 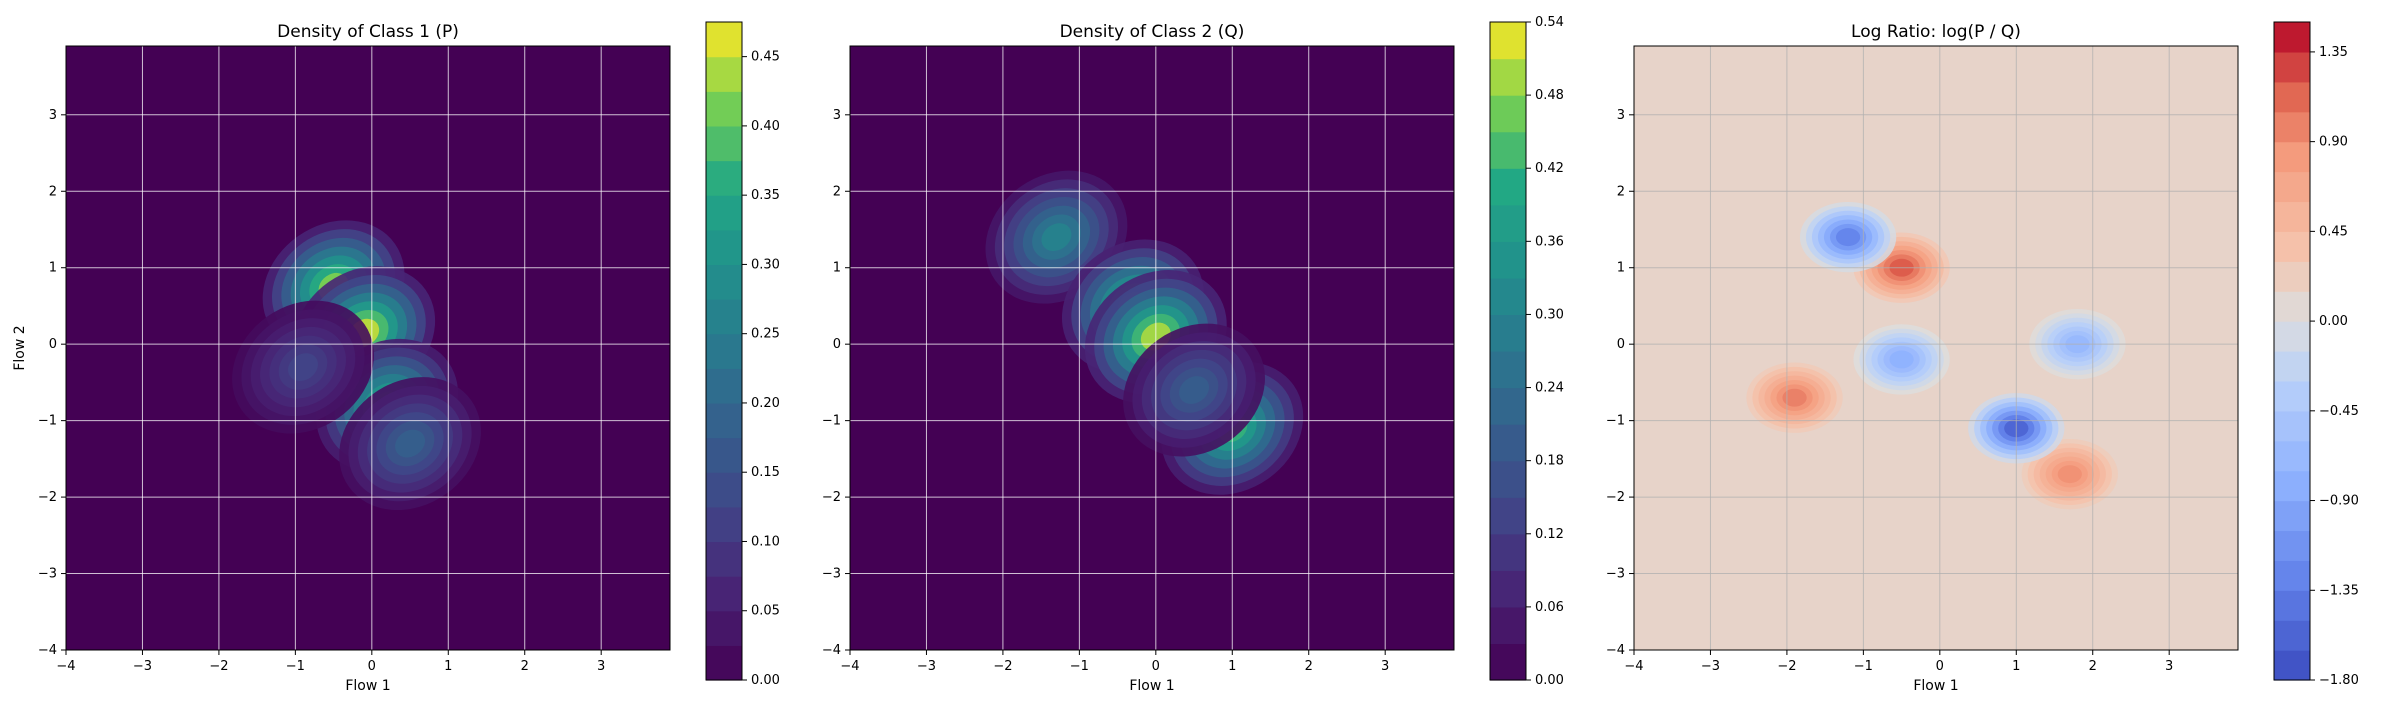 I want to click on colorbar-tick-label: 0.20, so click(x=765, y=403).